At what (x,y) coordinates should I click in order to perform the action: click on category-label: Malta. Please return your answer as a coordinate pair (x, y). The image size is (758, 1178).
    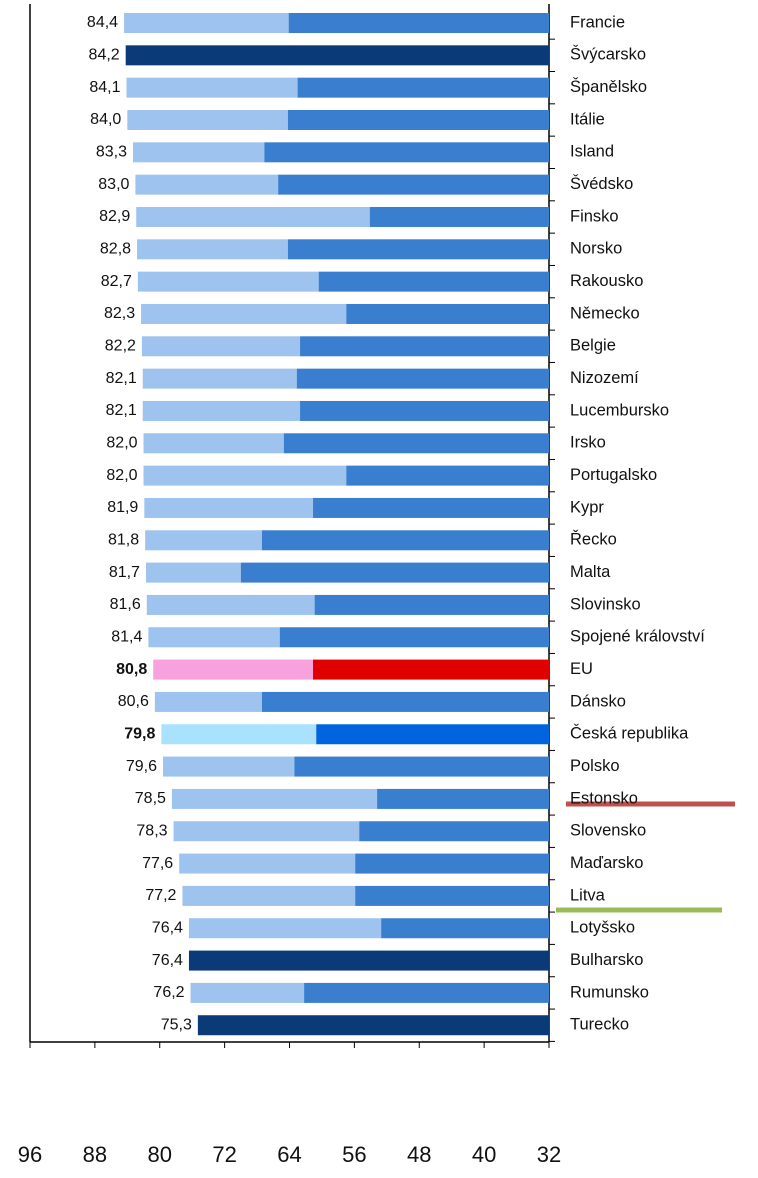
    Looking at the image, I should click on (590, 572).